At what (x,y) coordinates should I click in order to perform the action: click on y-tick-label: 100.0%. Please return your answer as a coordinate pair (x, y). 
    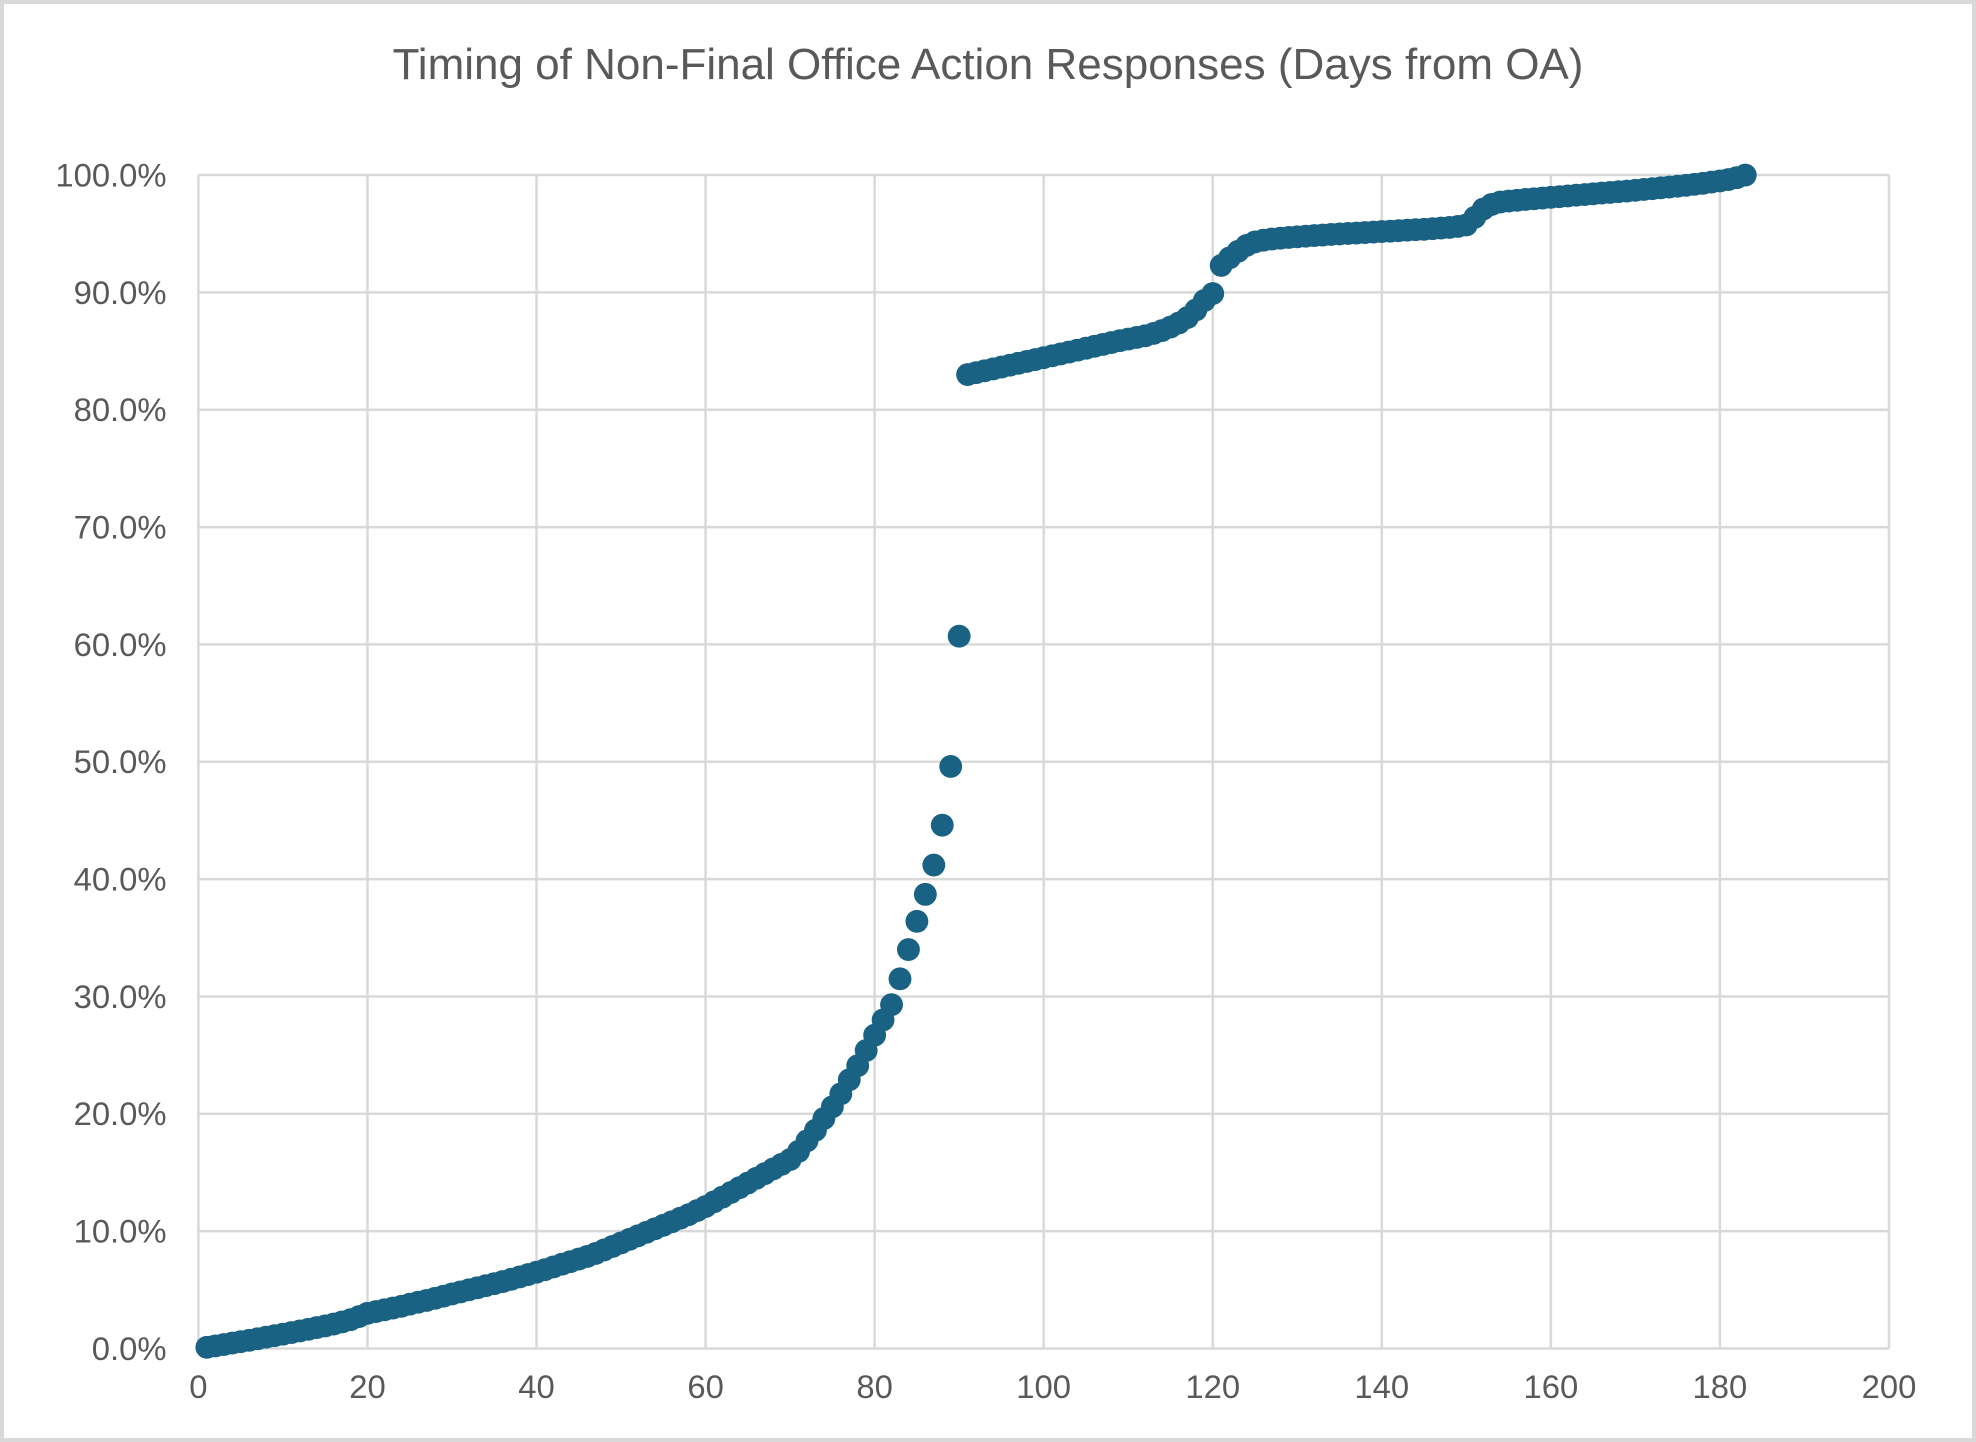
    Looking at the image, I should click on (110, 174).